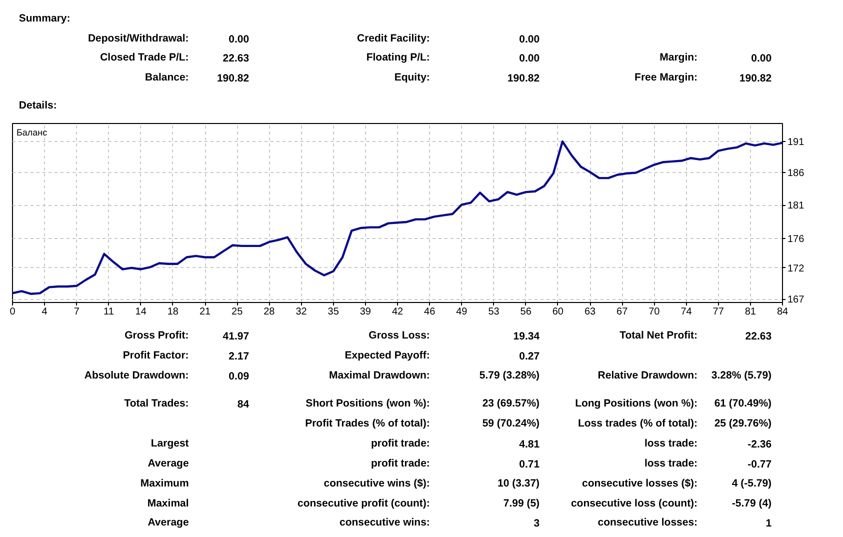 The image size is (843, 537). I want to click on text: 41.97, so click(236, 336).